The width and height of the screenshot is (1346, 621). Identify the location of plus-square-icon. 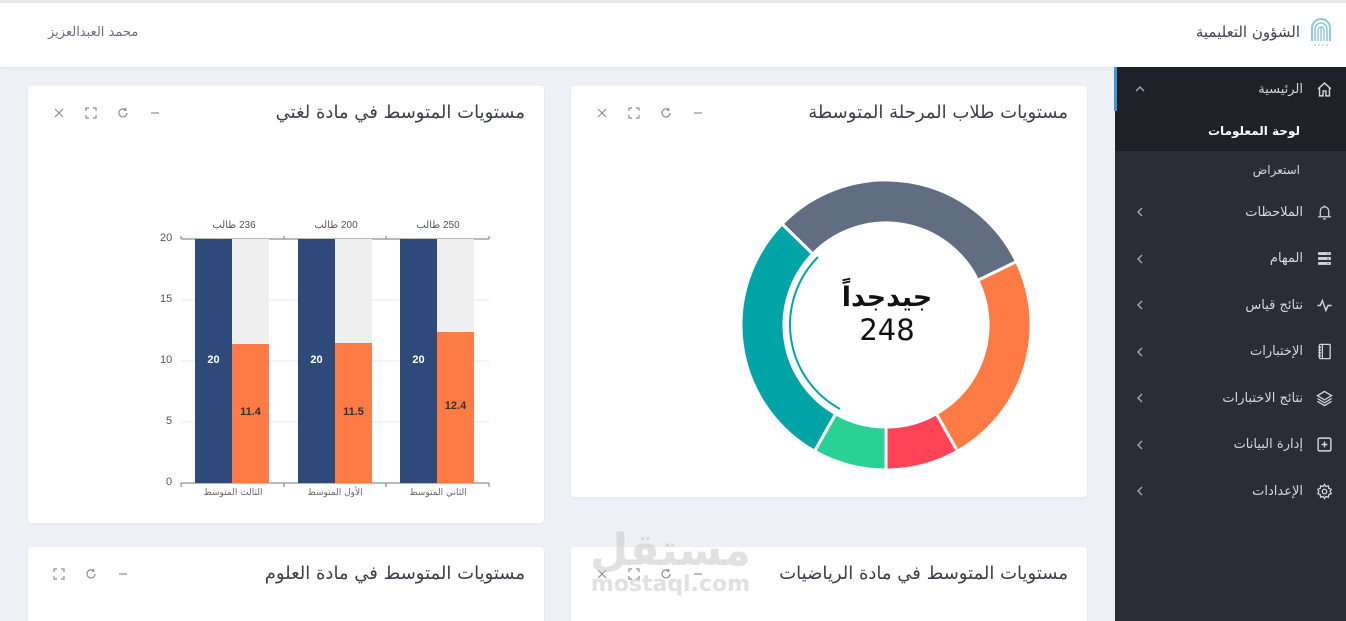
(1324, 445).